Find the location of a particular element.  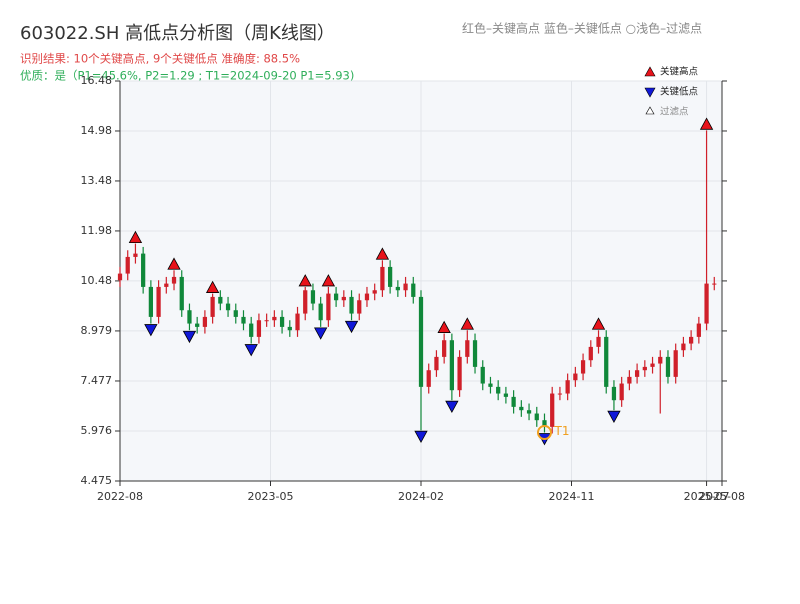

legend-label: 关键高点 is located at coordinates (679, 72).